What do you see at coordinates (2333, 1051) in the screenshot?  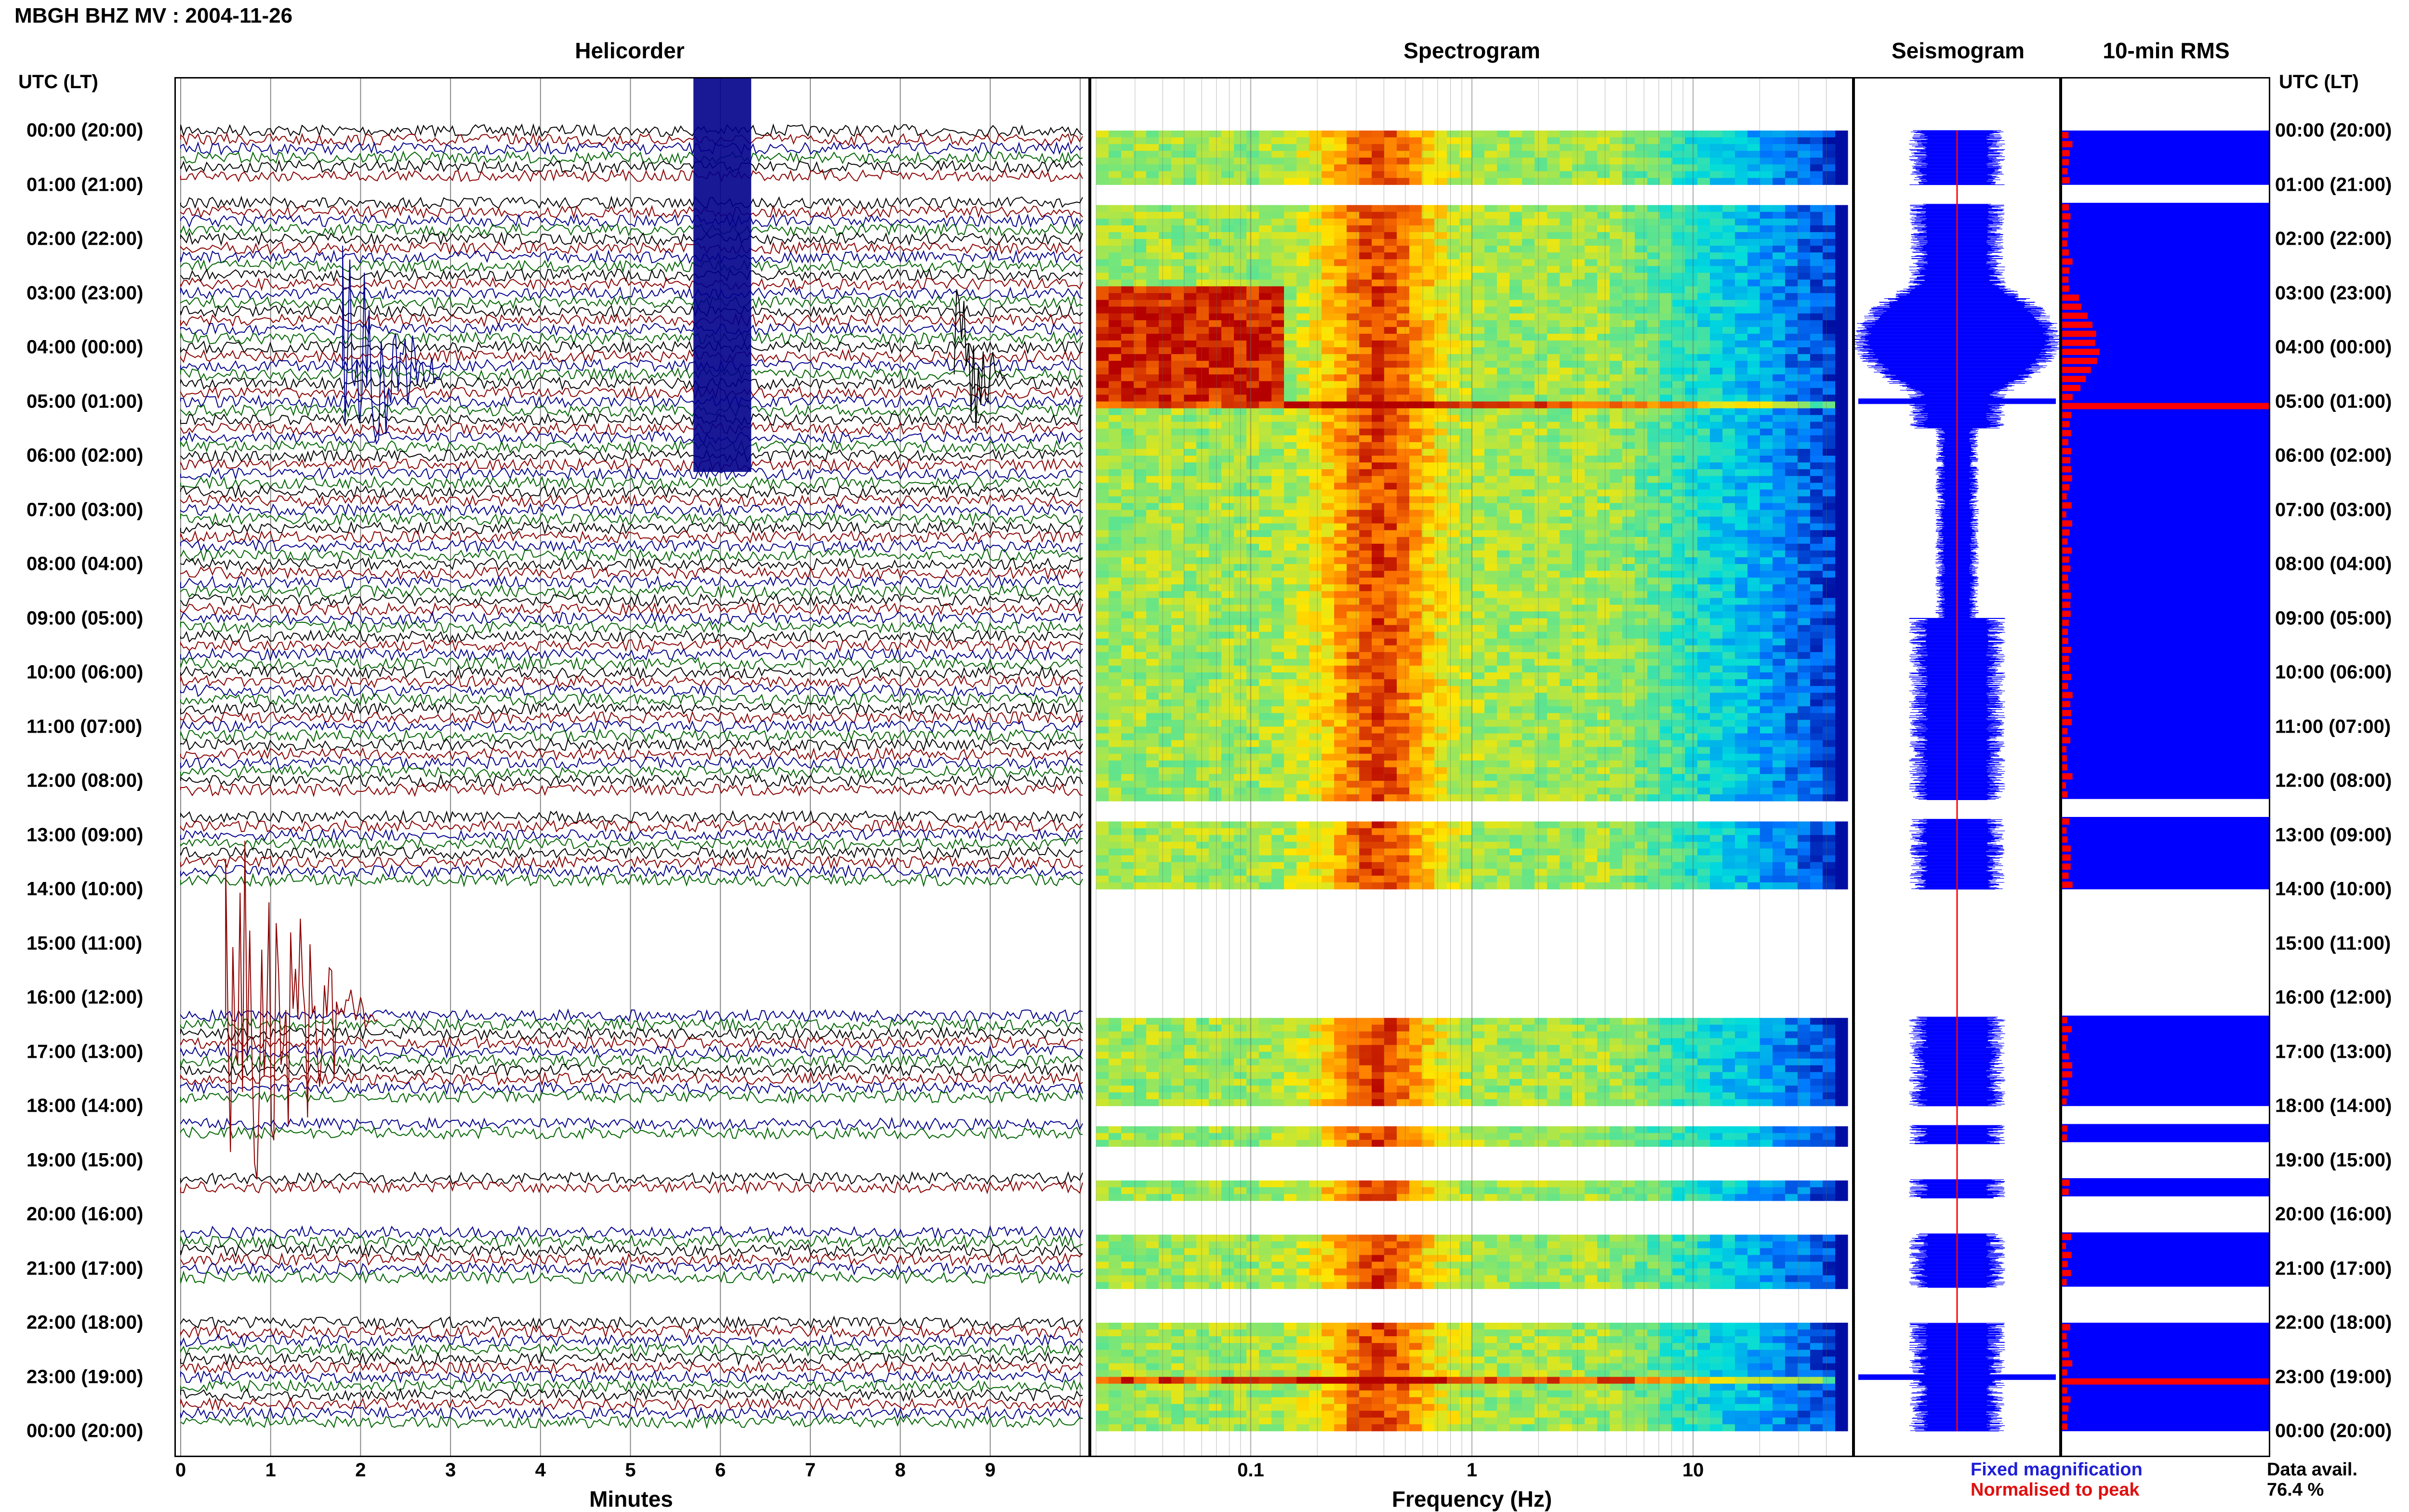 I see `hour-label-right: 17:00 (13:00)` at bounding box center [2333, 1051].